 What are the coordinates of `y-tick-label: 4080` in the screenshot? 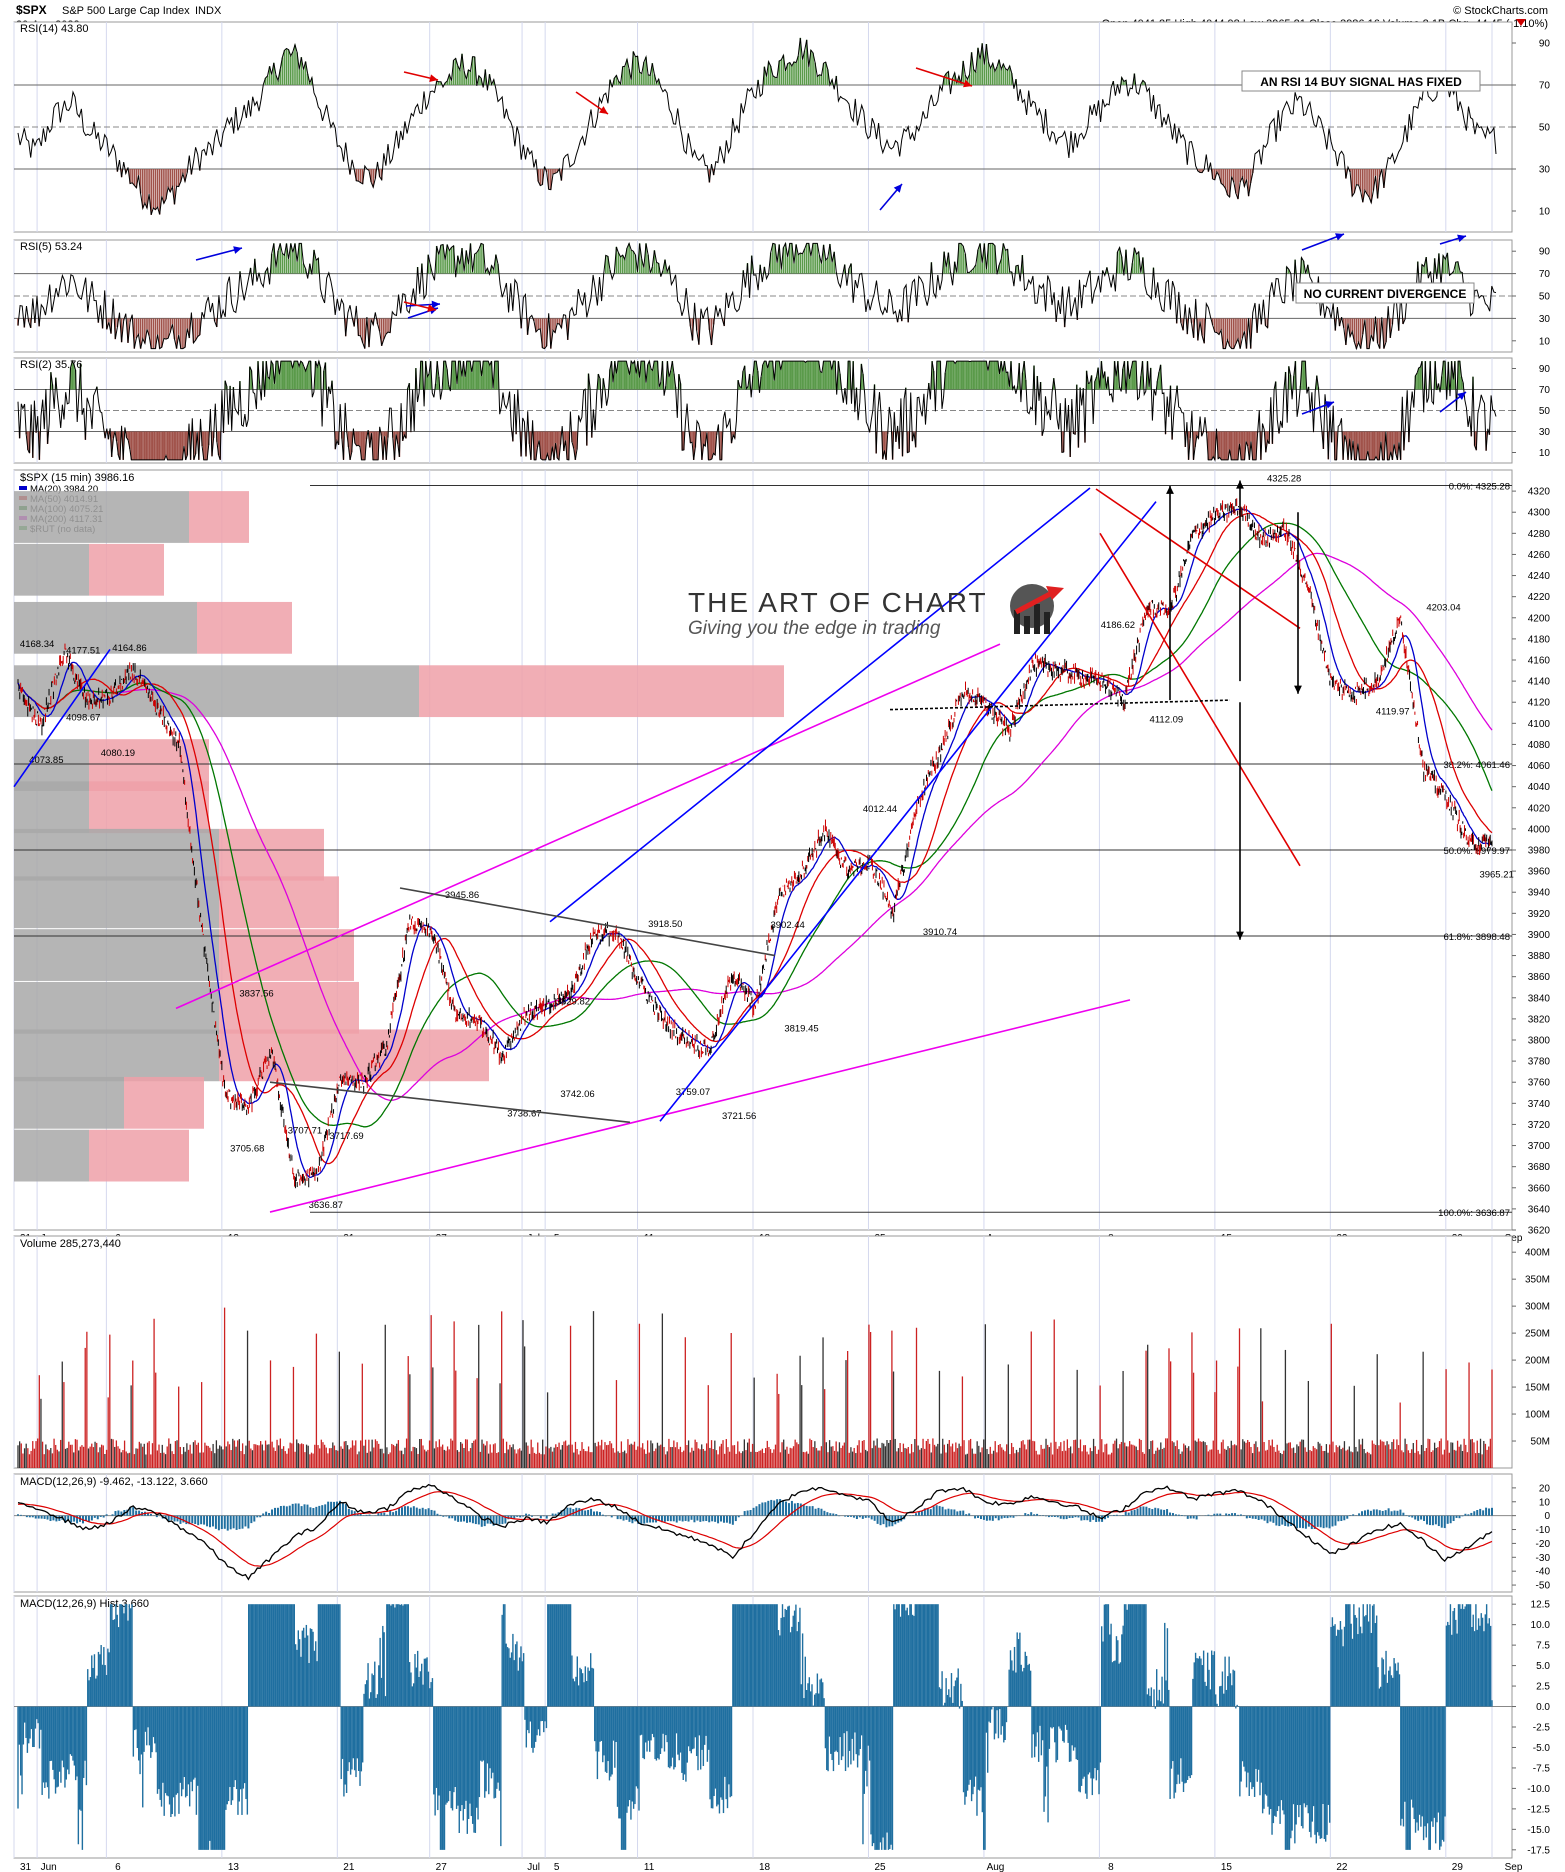 It's located at (1539, 745).